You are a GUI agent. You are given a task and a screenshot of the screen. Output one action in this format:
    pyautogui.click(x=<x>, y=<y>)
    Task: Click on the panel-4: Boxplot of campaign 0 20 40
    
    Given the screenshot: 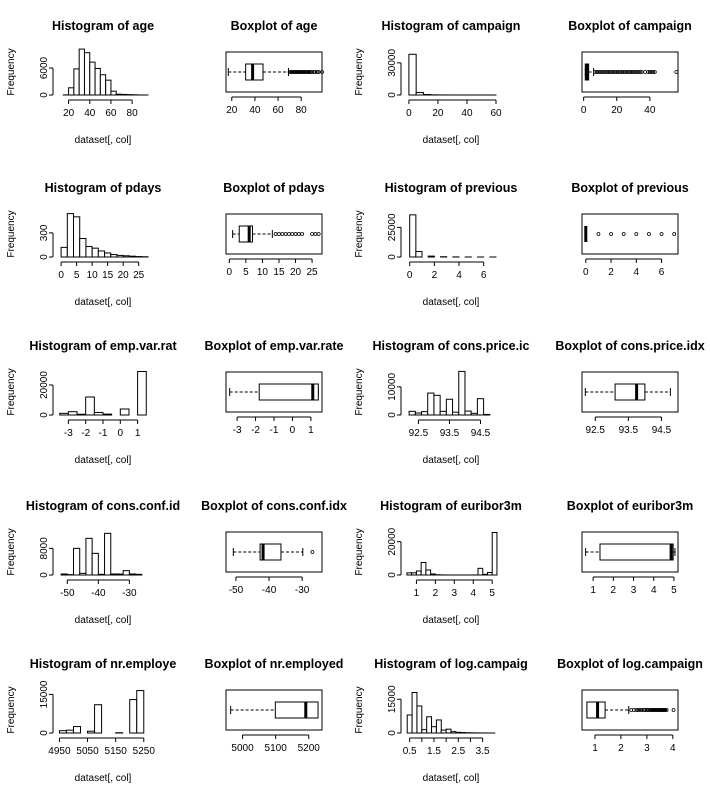 What is the action you would take?
    pyautogui.click(x=630, y=67)
    